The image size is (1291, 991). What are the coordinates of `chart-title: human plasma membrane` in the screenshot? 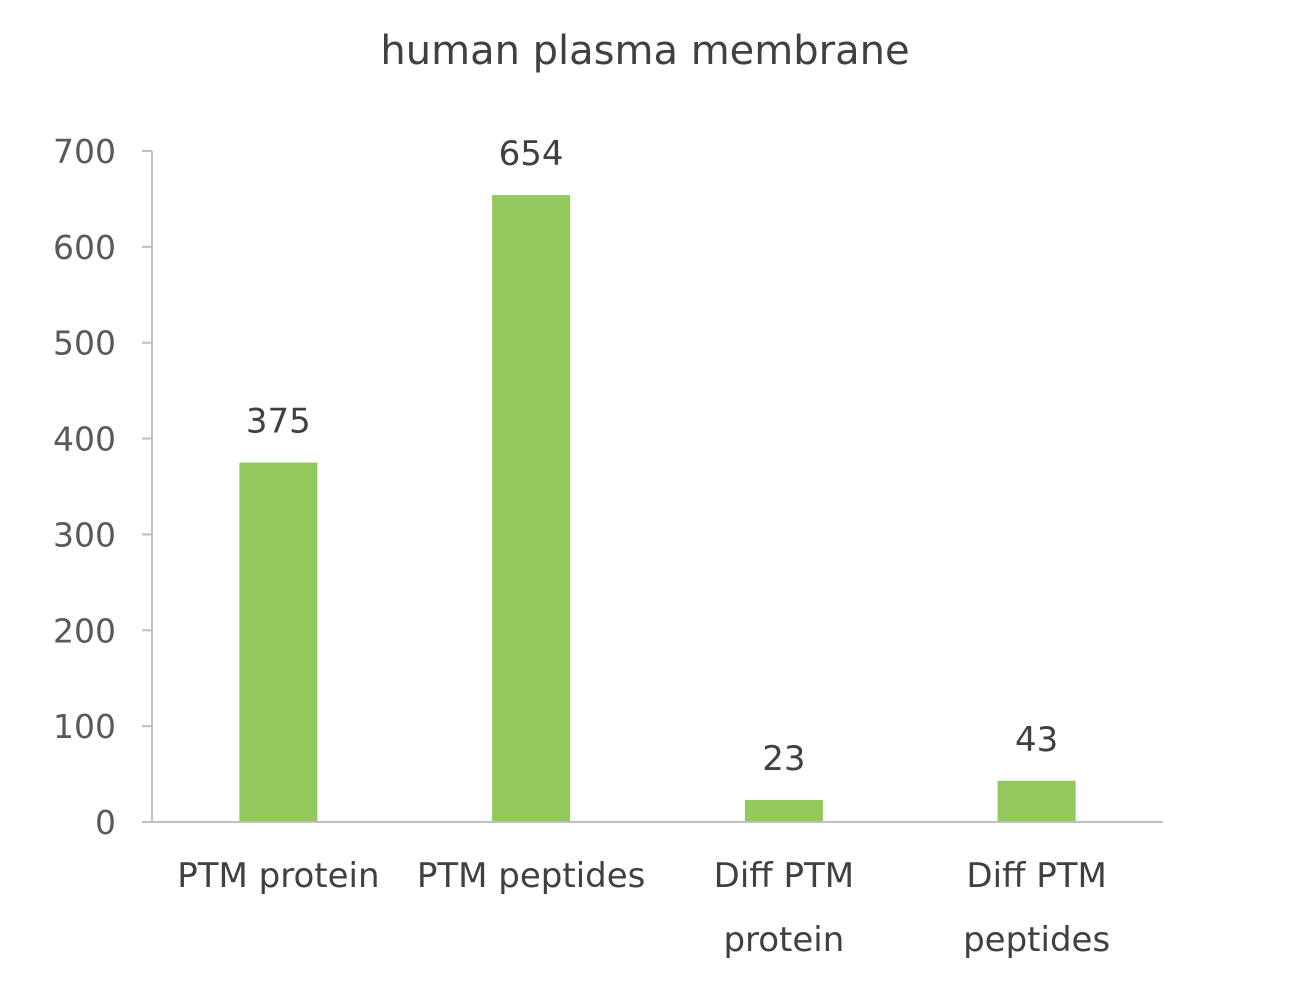 It's located at (644, 51).